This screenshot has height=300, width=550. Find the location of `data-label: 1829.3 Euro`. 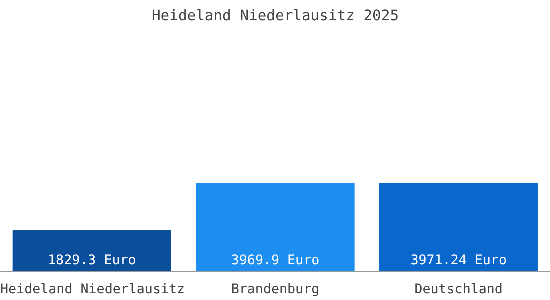

data-label: 1829.3 Euro is located at coordinates (92, 261).